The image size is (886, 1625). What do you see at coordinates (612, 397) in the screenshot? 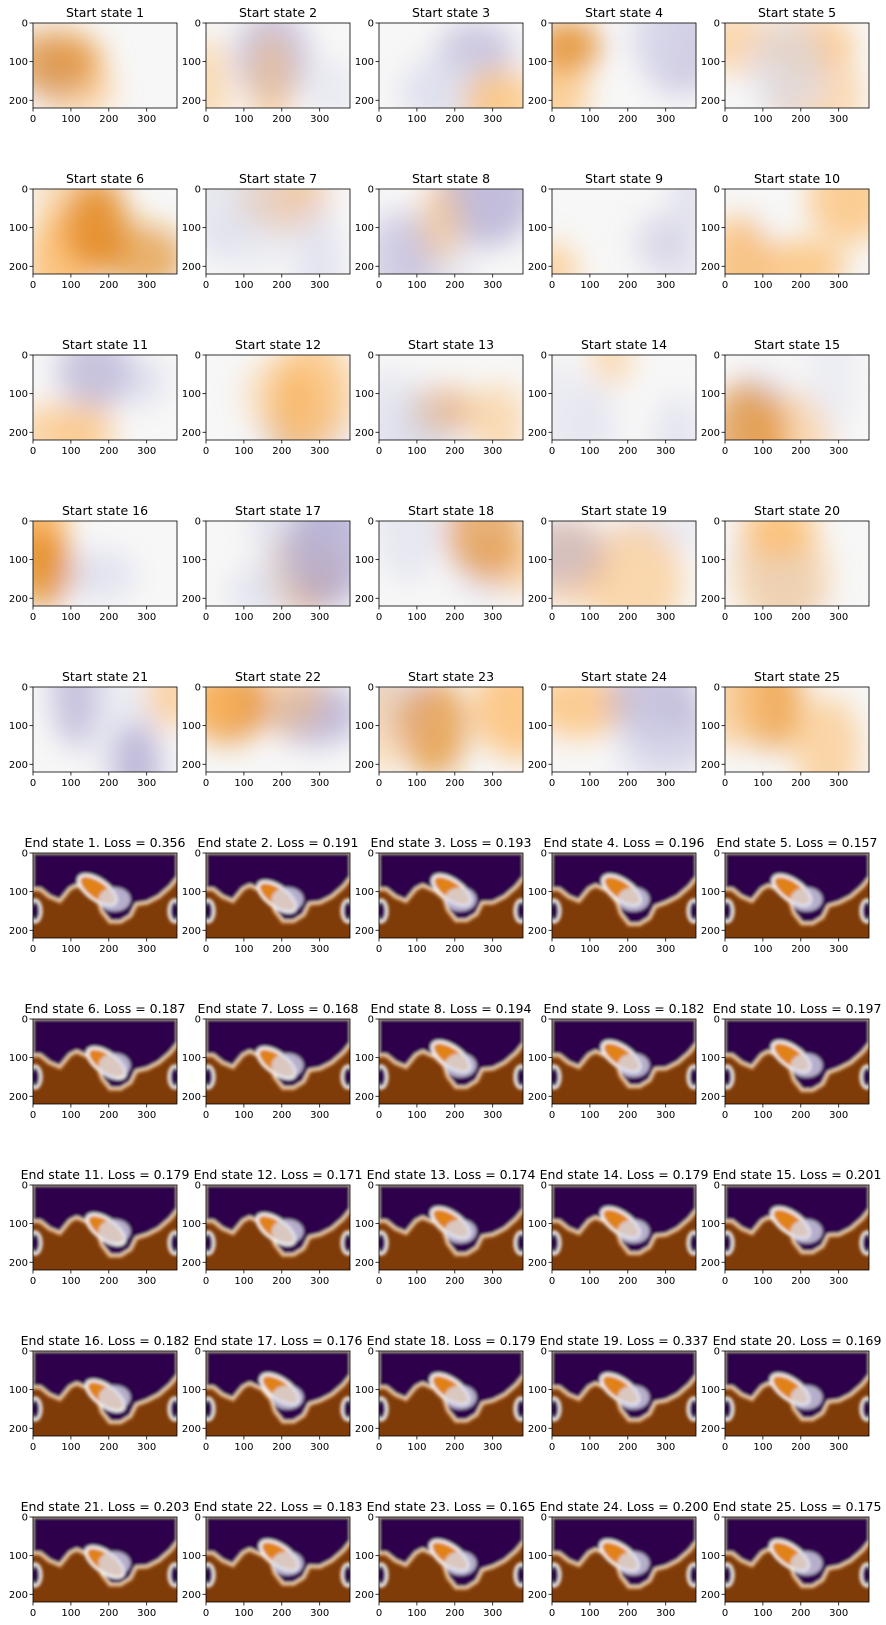
I see `heatmap-panel: Start state 14 0 100 200 300 0 100 200` at bounding box center [612, 397].